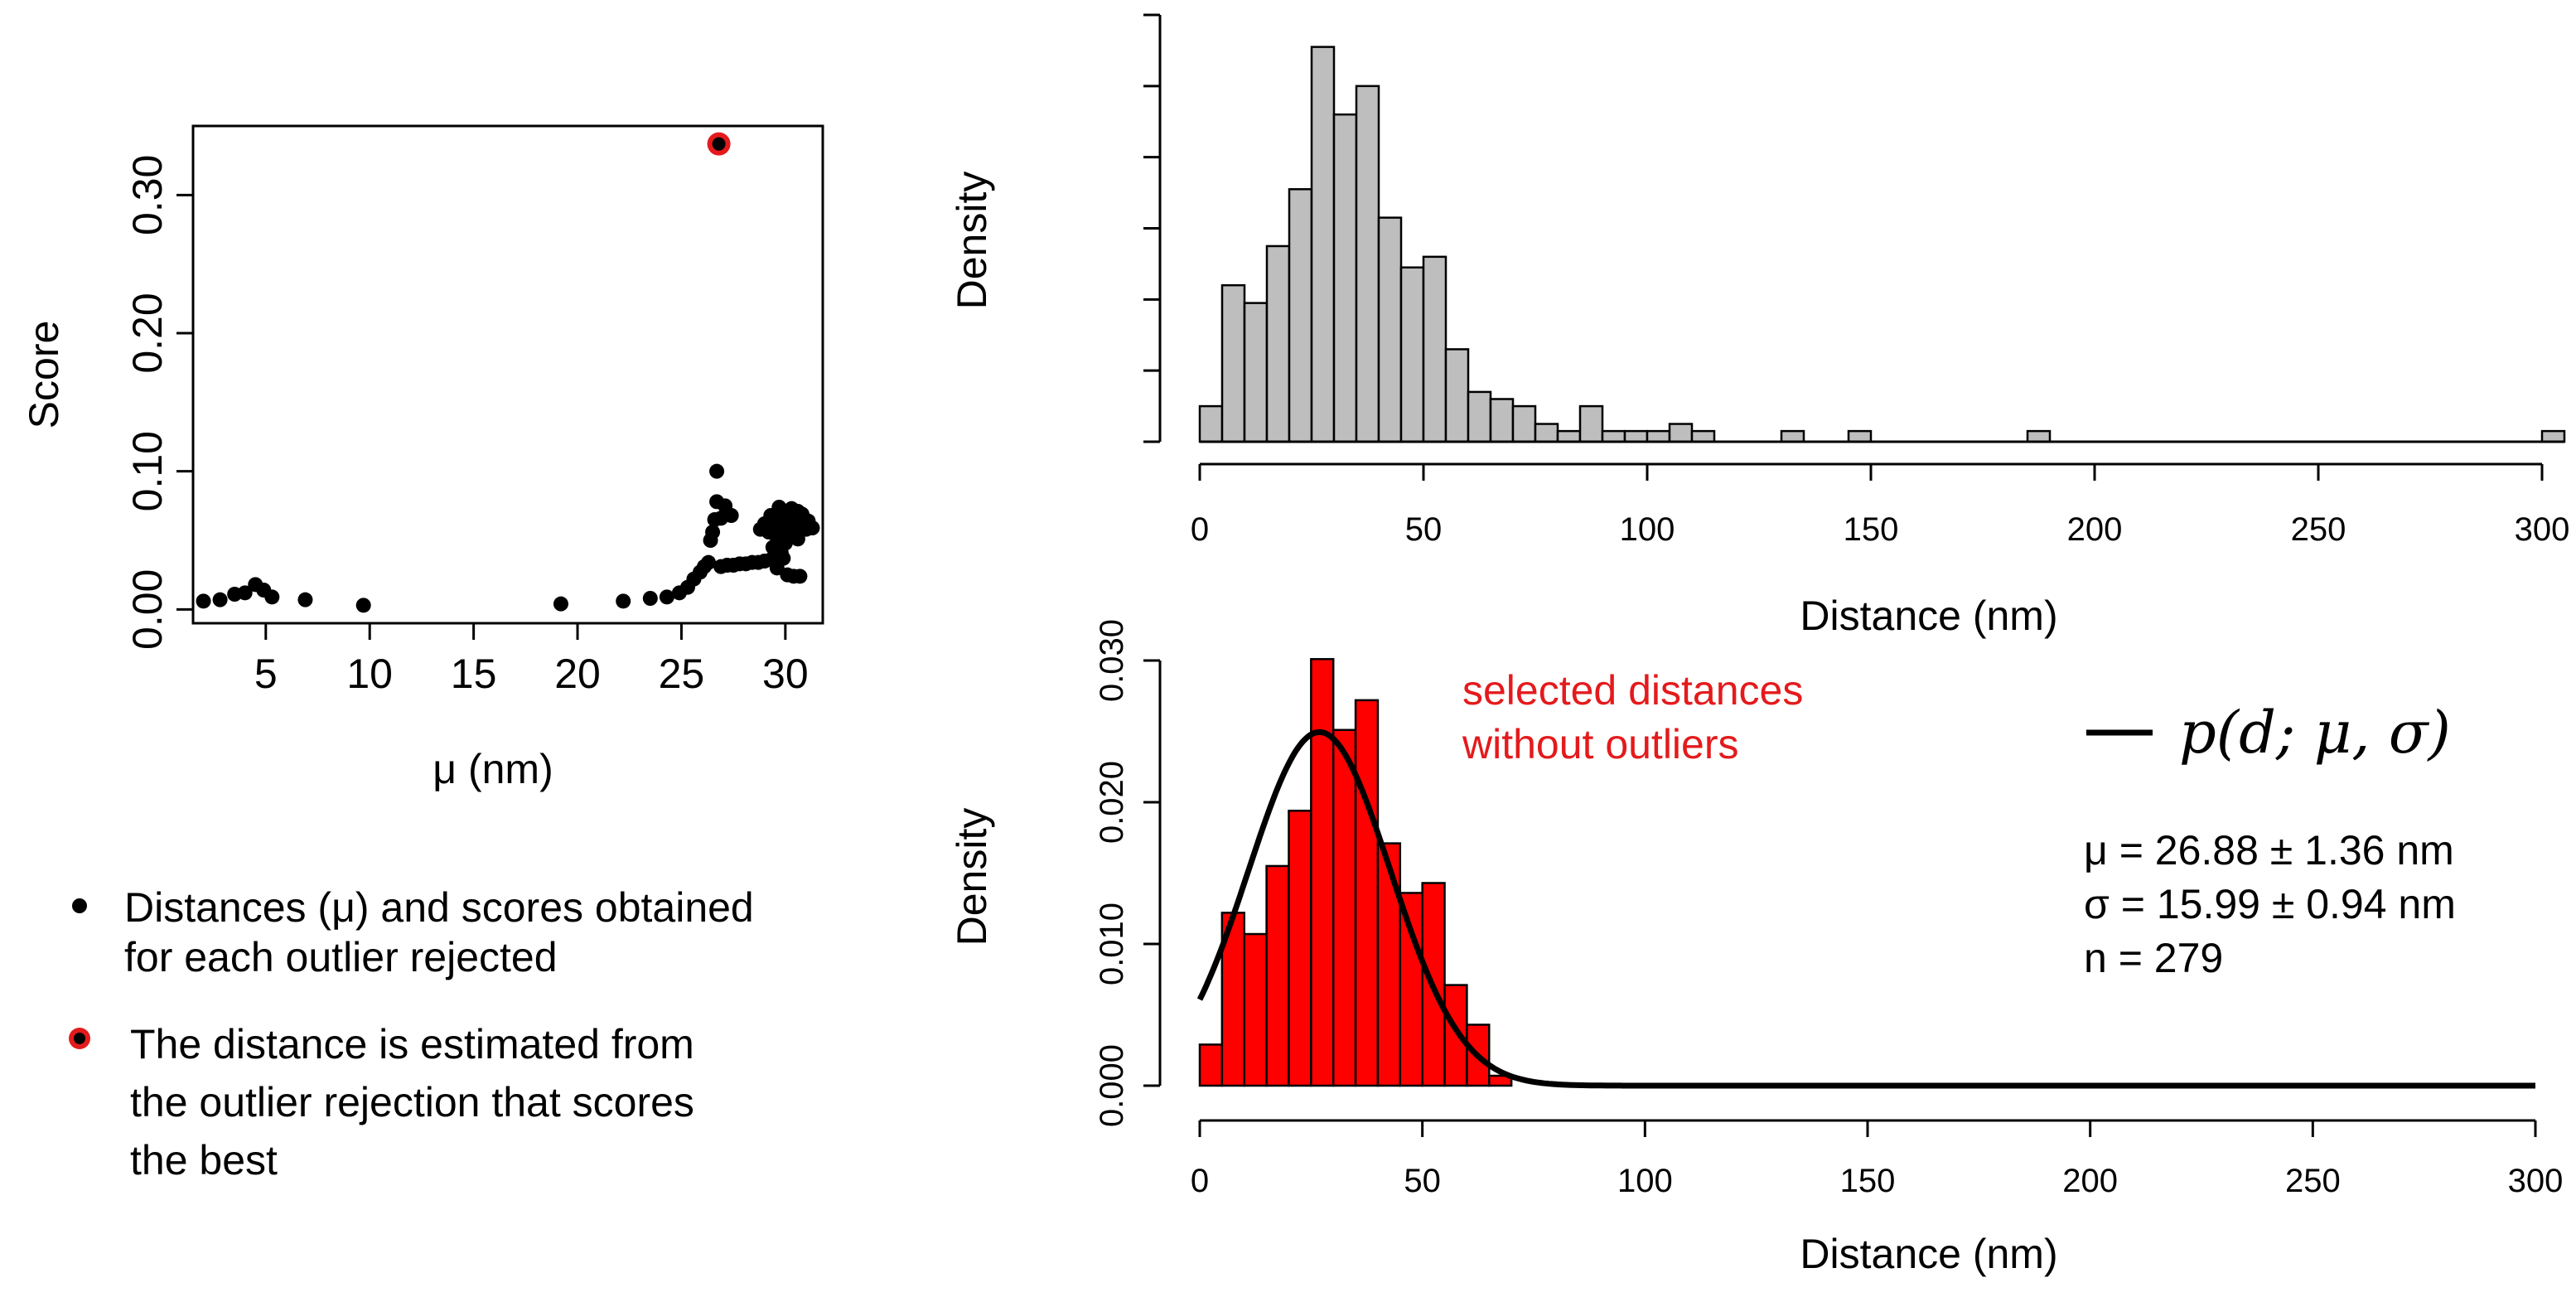 This screenshot has width=2576, height=1297. What do you see at coordinates (972, 877) in the screenshot?
I see `selected-distances-y-label: Density` at bounding box center [972, 877].